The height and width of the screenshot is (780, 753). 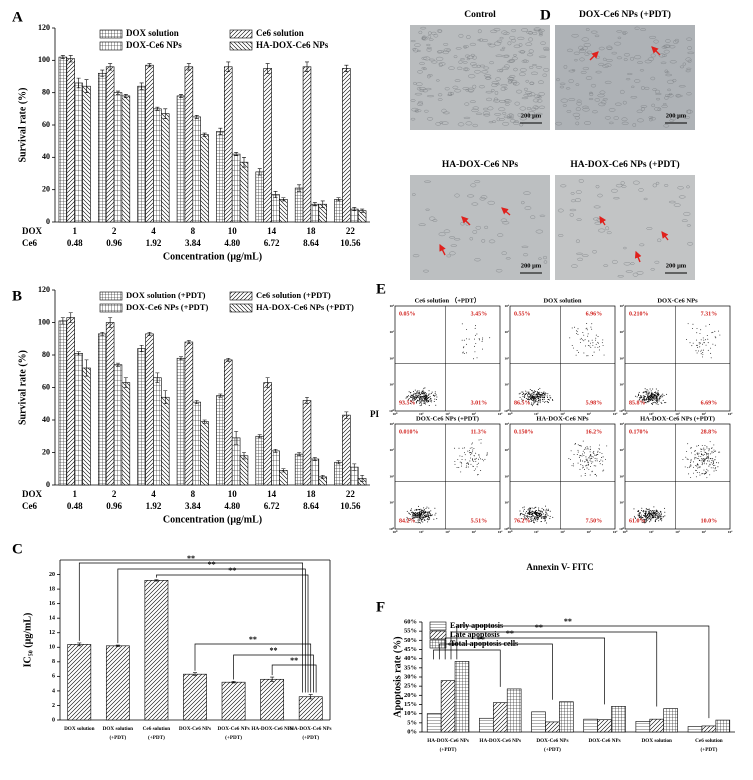 What do you see at coordinates (616, 414) in the screenshot?
I see `axis-tick: 10⁴` at bounding box center [616, 414].